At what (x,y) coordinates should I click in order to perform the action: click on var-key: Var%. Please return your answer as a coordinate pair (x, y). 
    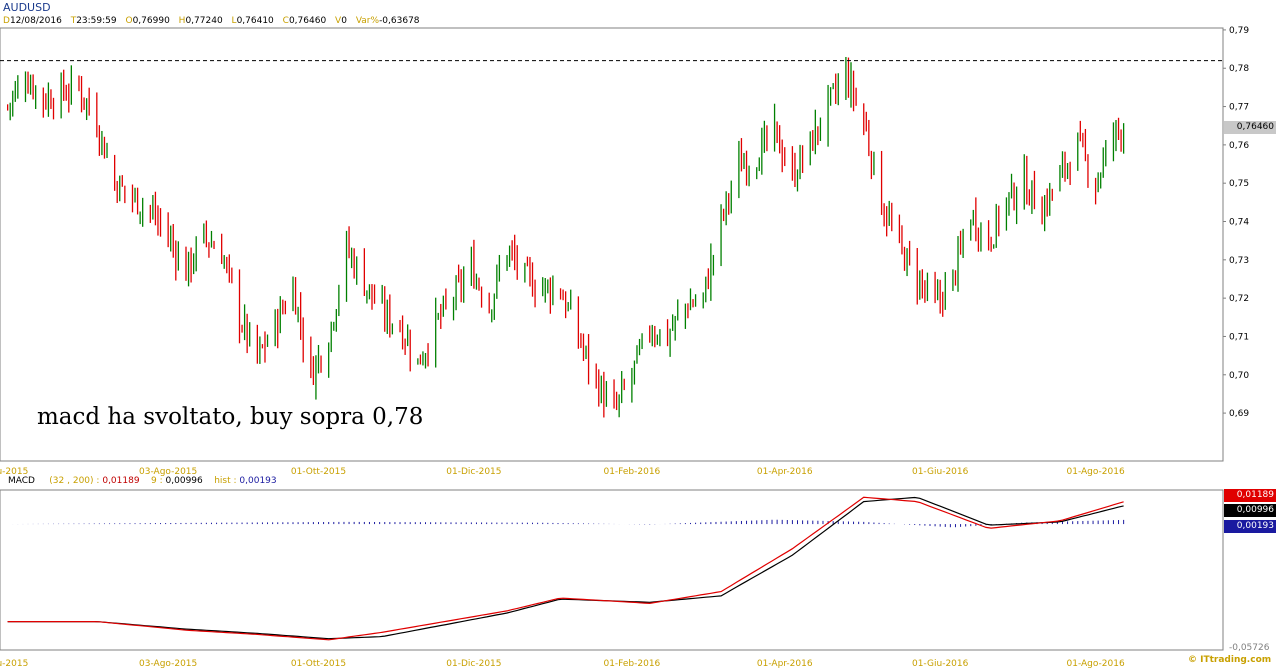
    Looking at the image, I should click on (367, 21).